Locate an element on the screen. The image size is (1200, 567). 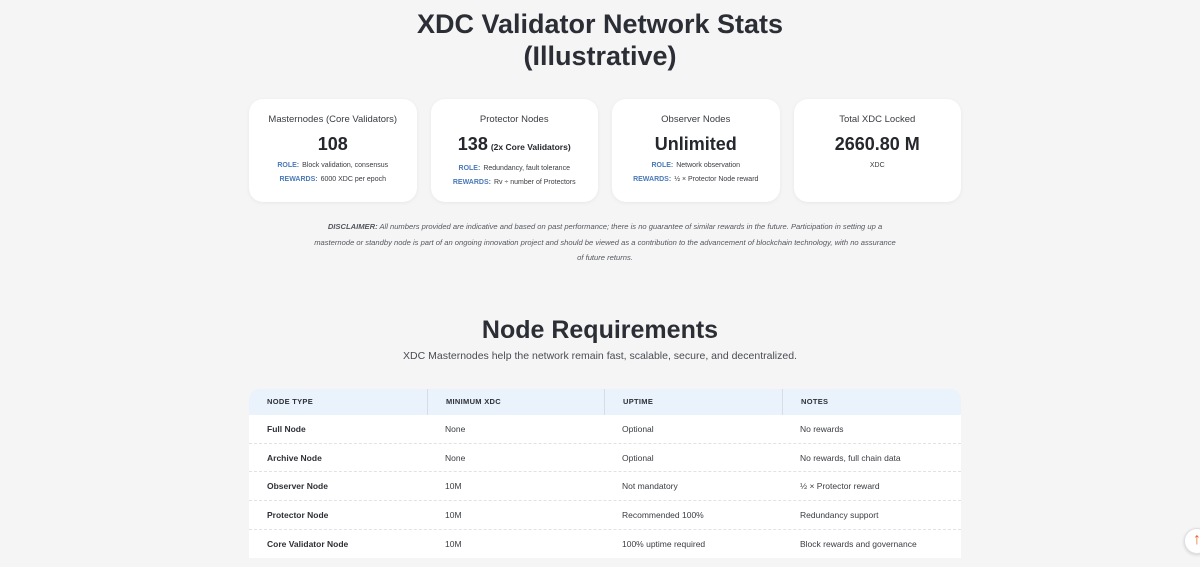
table-cell: Recommended 100% is located at coordinates (663, 514).